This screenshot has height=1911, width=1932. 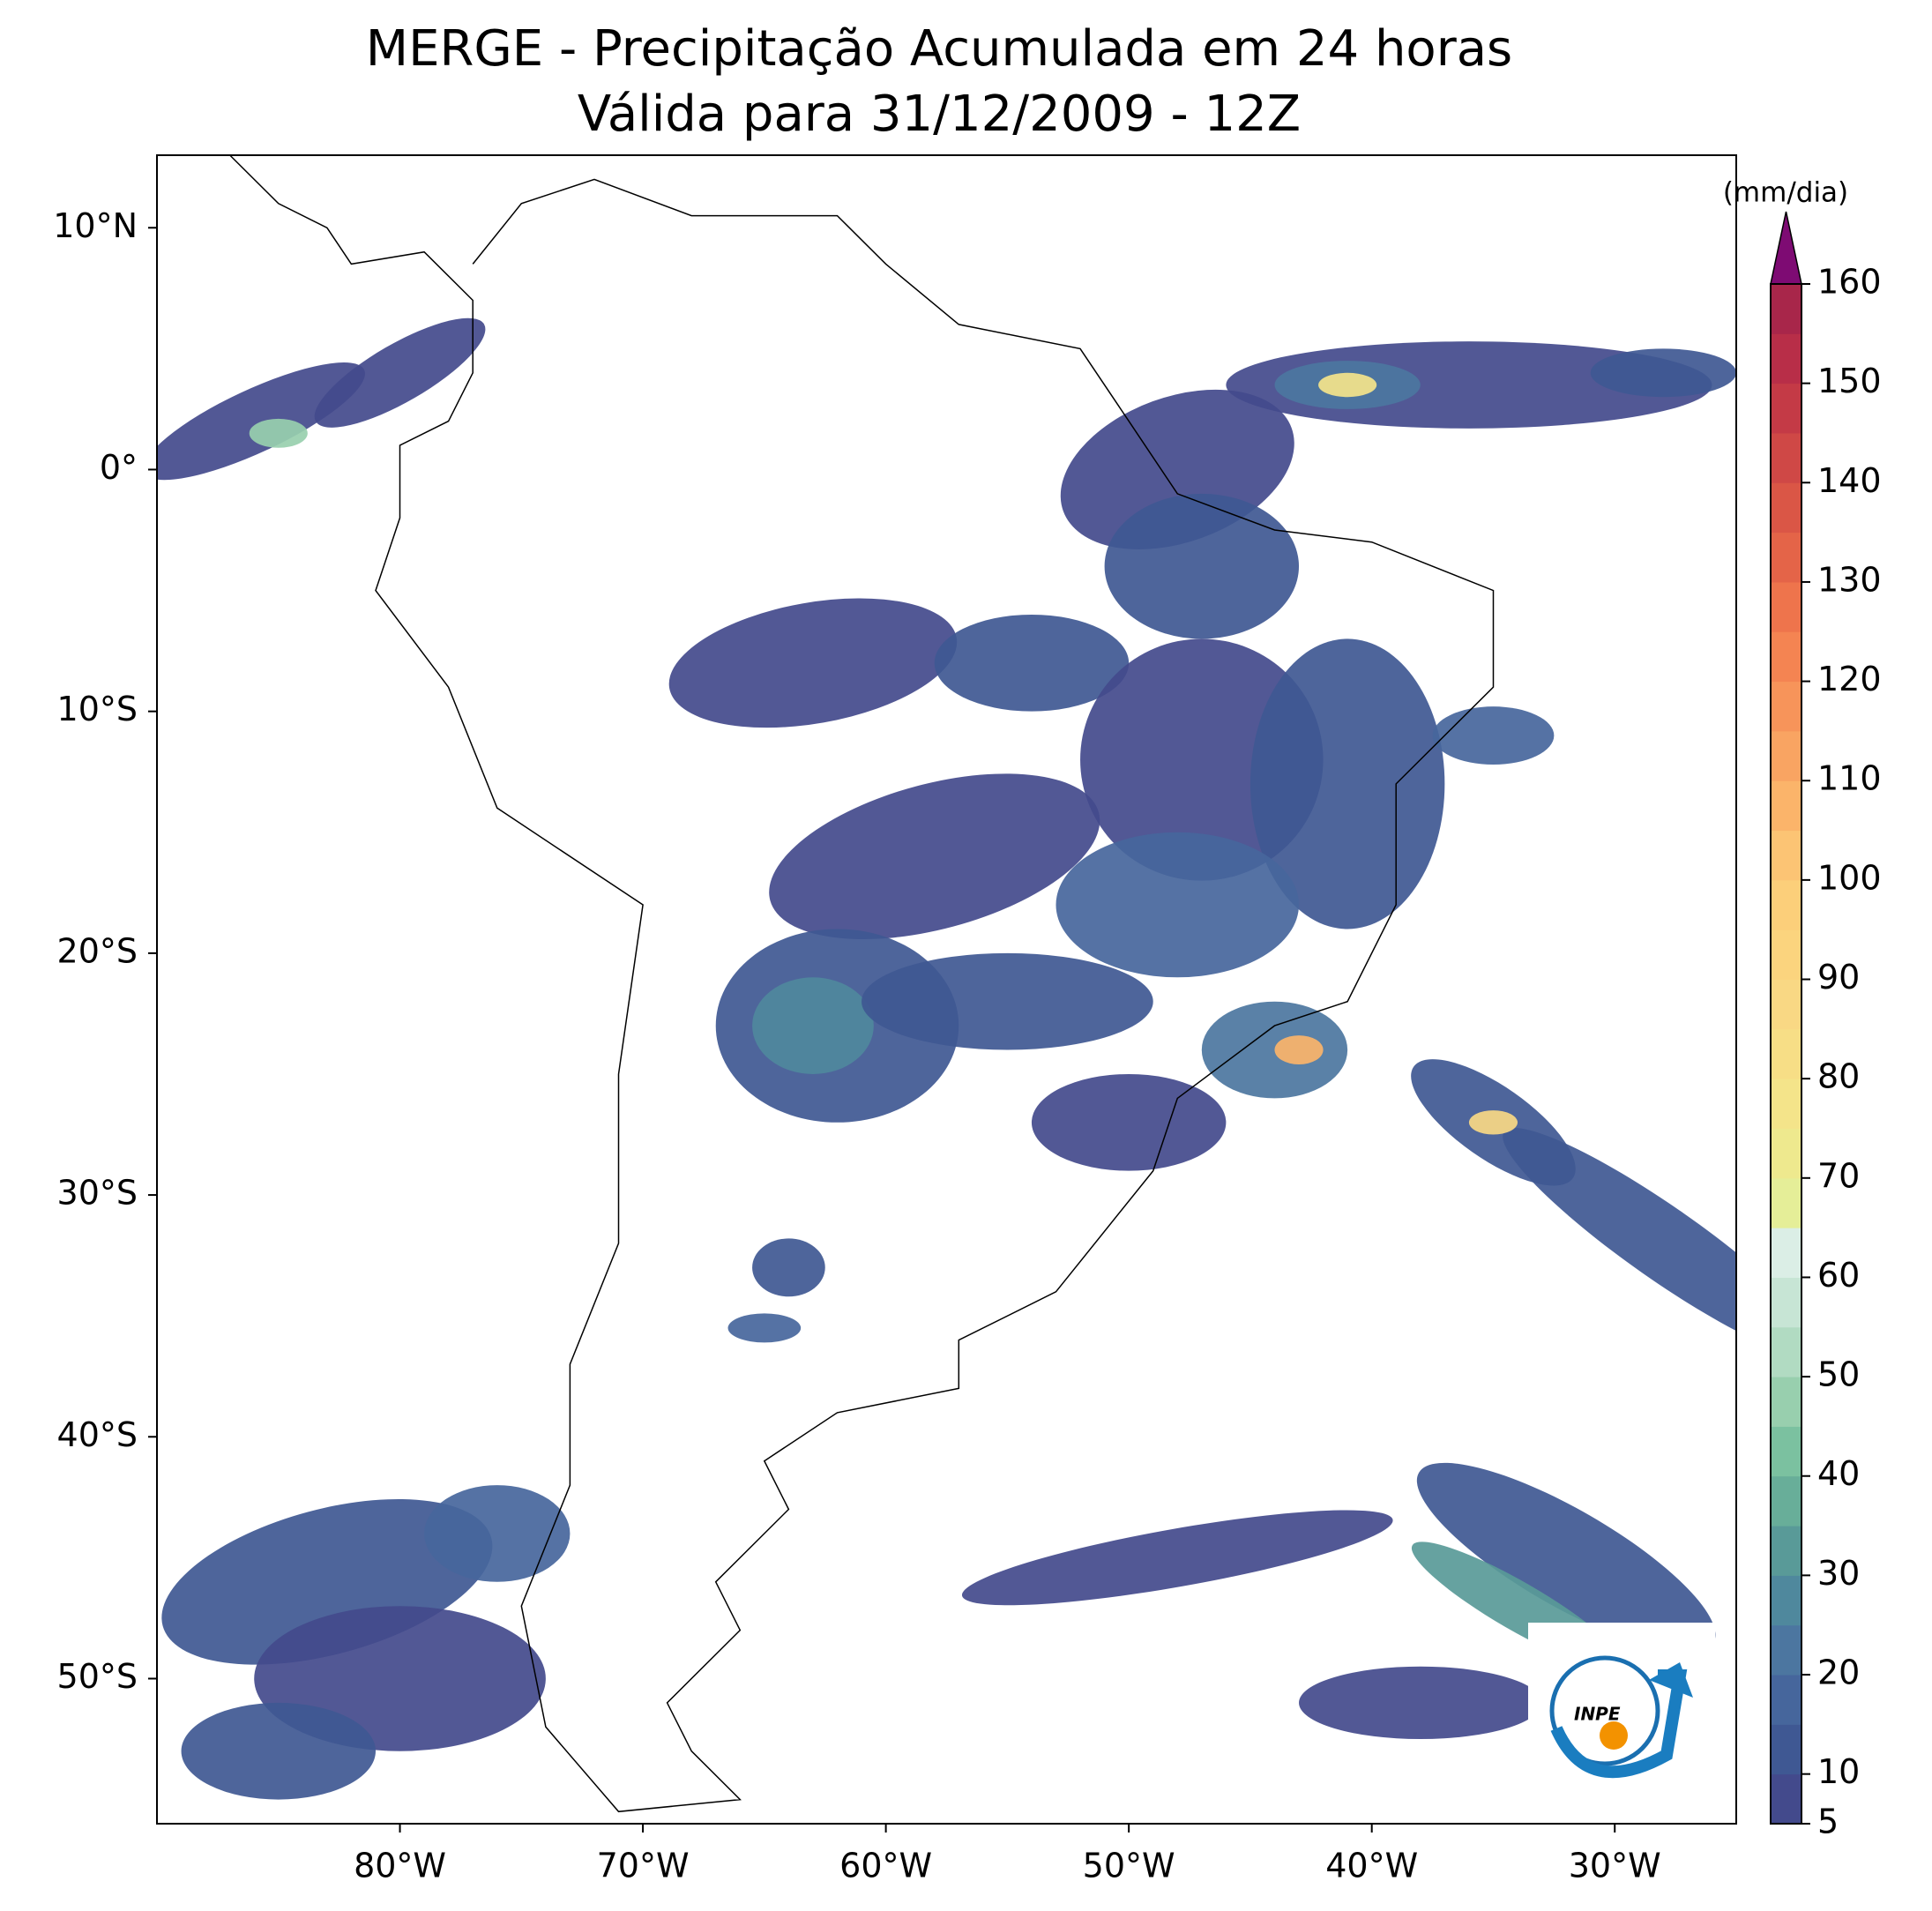 What do you see at coordinates (1838, 1473) in the screenshot?
I see `colorbar-tick-label: 40` at bounding box center [1838, 1473].